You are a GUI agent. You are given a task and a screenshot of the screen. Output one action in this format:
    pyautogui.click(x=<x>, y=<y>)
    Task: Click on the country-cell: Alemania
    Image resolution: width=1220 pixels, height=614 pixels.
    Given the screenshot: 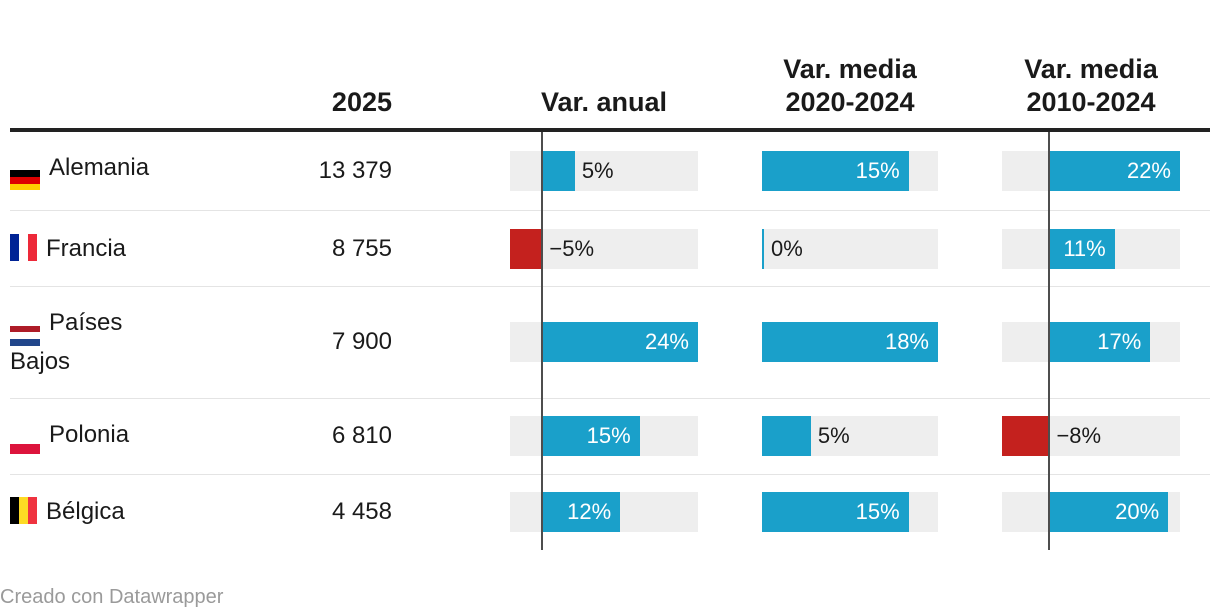 What is the action you would take?
    pyautogui.click(x=96, y=171)
    